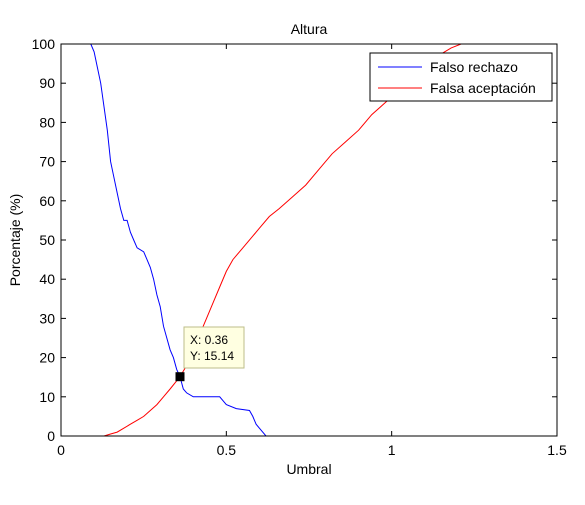  I want to click on y-tick-label: 30, so click(47, 318).